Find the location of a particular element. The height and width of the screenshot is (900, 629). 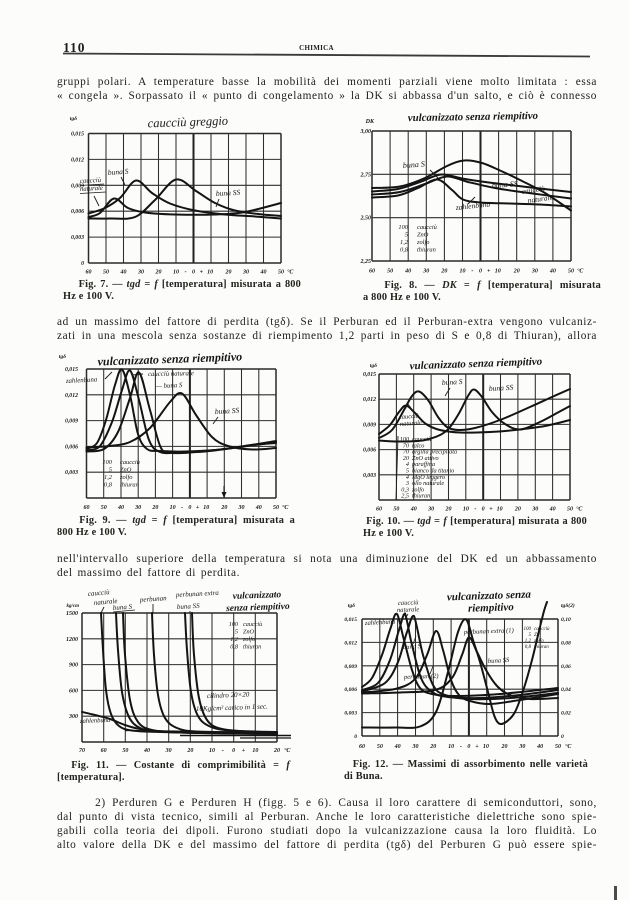

svg-text: 2,50 is located at coordinates (366, 219).